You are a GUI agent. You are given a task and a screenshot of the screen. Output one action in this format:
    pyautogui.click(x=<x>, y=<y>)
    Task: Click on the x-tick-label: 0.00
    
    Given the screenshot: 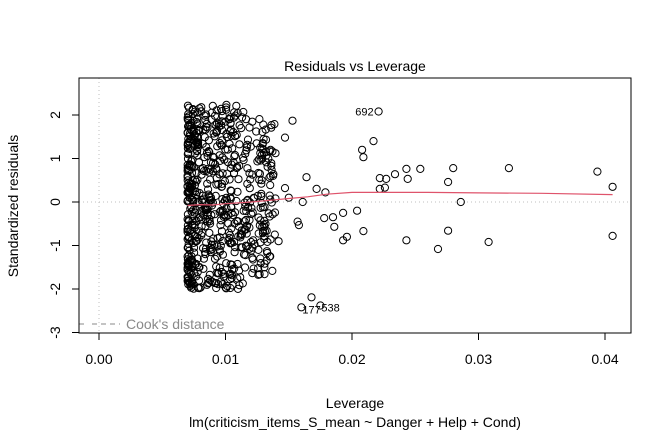 What is the action you would take?
    pyautogui.click(x=98, y=359)
    